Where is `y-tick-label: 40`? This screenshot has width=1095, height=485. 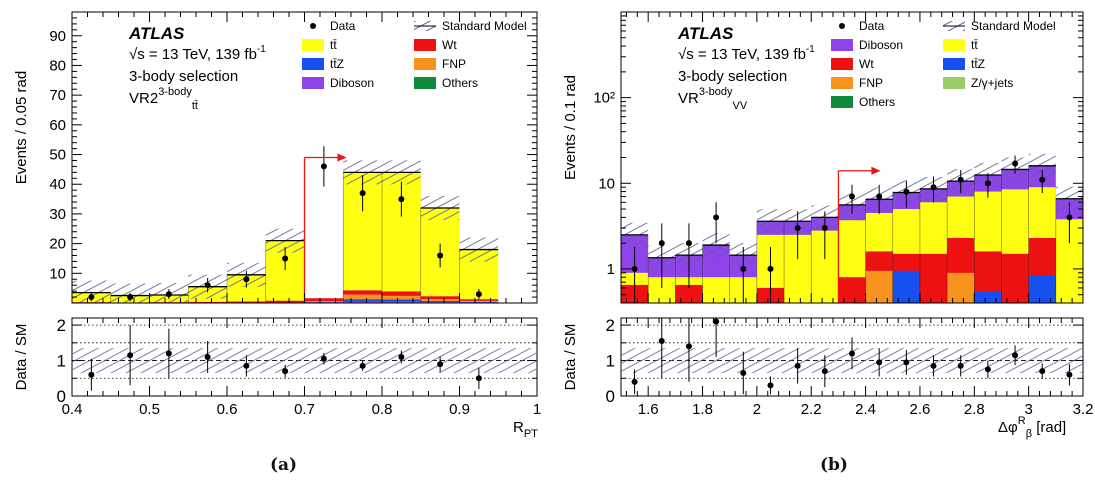 y-tick-label: 40 is located at coordinates (57, 184).